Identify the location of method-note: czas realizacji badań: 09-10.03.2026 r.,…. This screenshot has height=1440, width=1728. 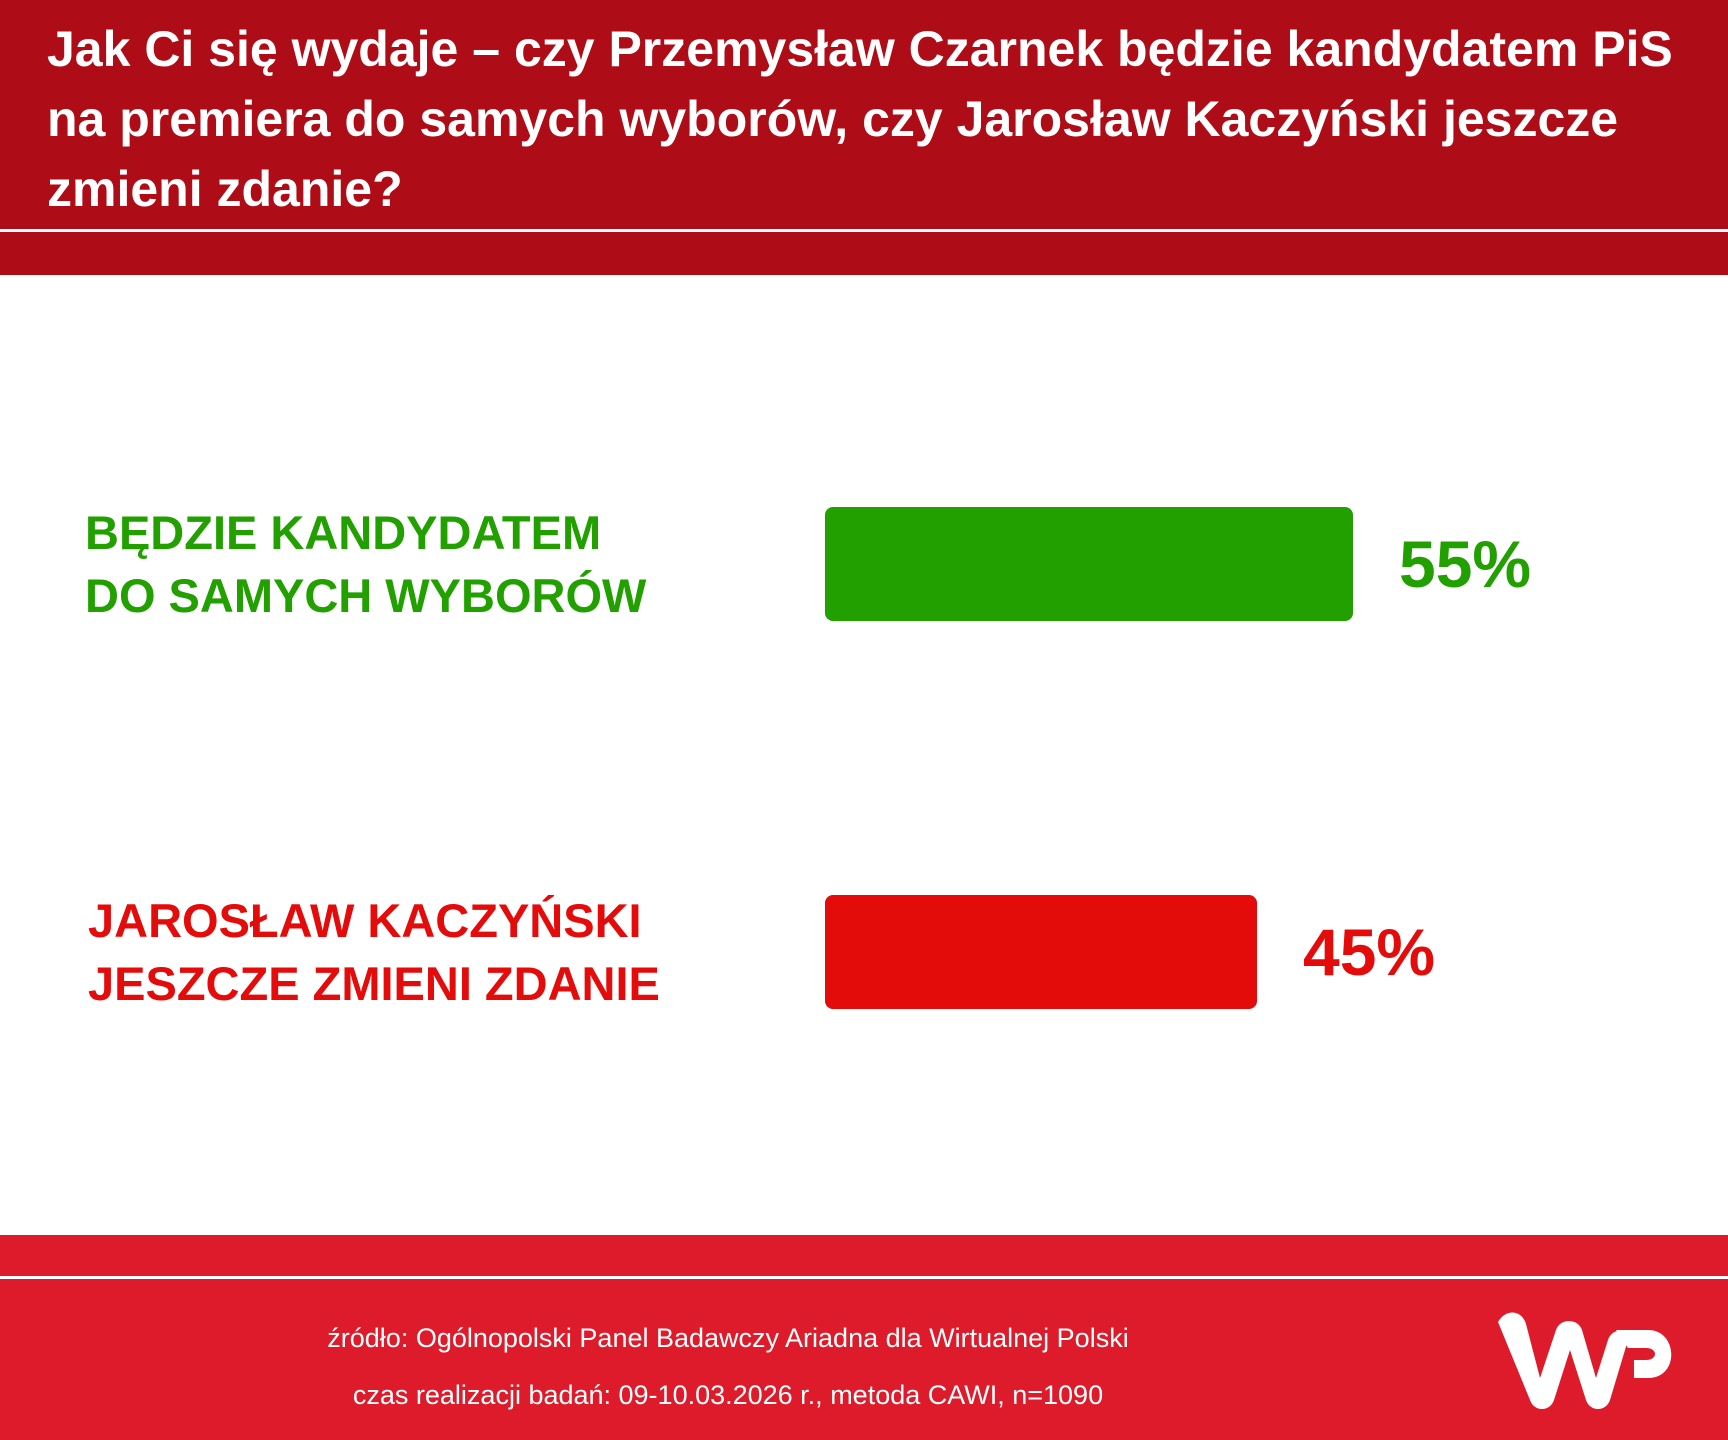
(728, 1395).